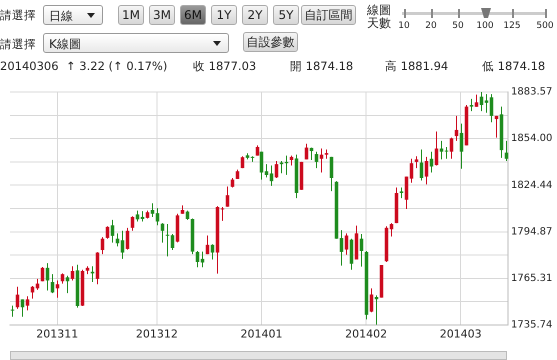 This screenshot has width=557, height=360. What do you see at coordinates (224, 15) in the screenshot?
I see `toggle-button: 1Y` at bounding box center [224, 15].